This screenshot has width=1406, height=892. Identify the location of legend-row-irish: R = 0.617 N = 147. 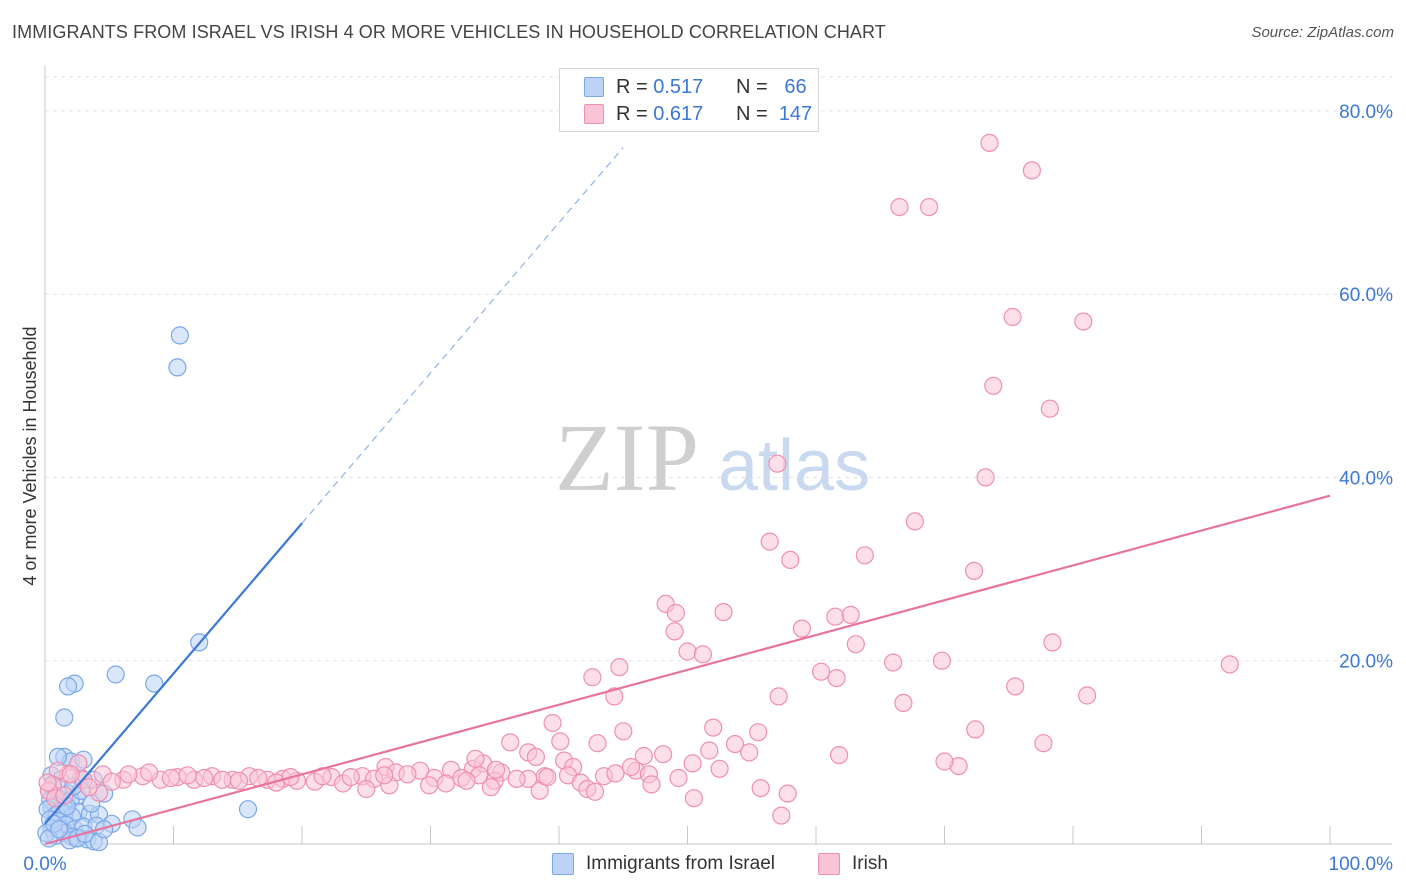
(698, 114).